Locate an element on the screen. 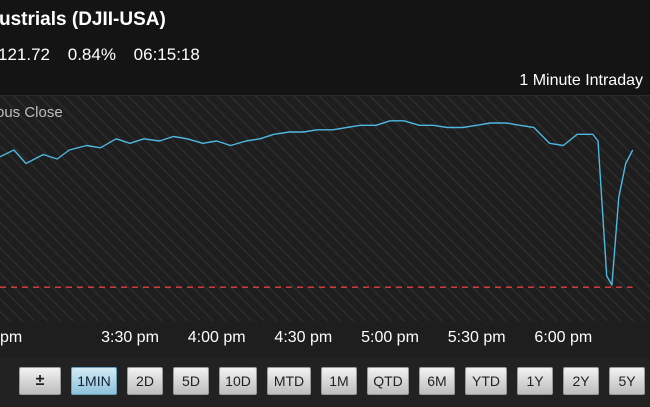  interval-label: 1 Minute Intraday is located at coordinates (581, 80).